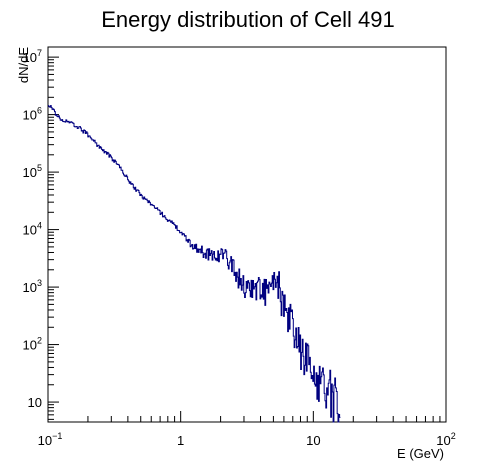 This screenshot has height=472, width=496. I want to click on y-axis-label: dN/dE, so click(23, 65).